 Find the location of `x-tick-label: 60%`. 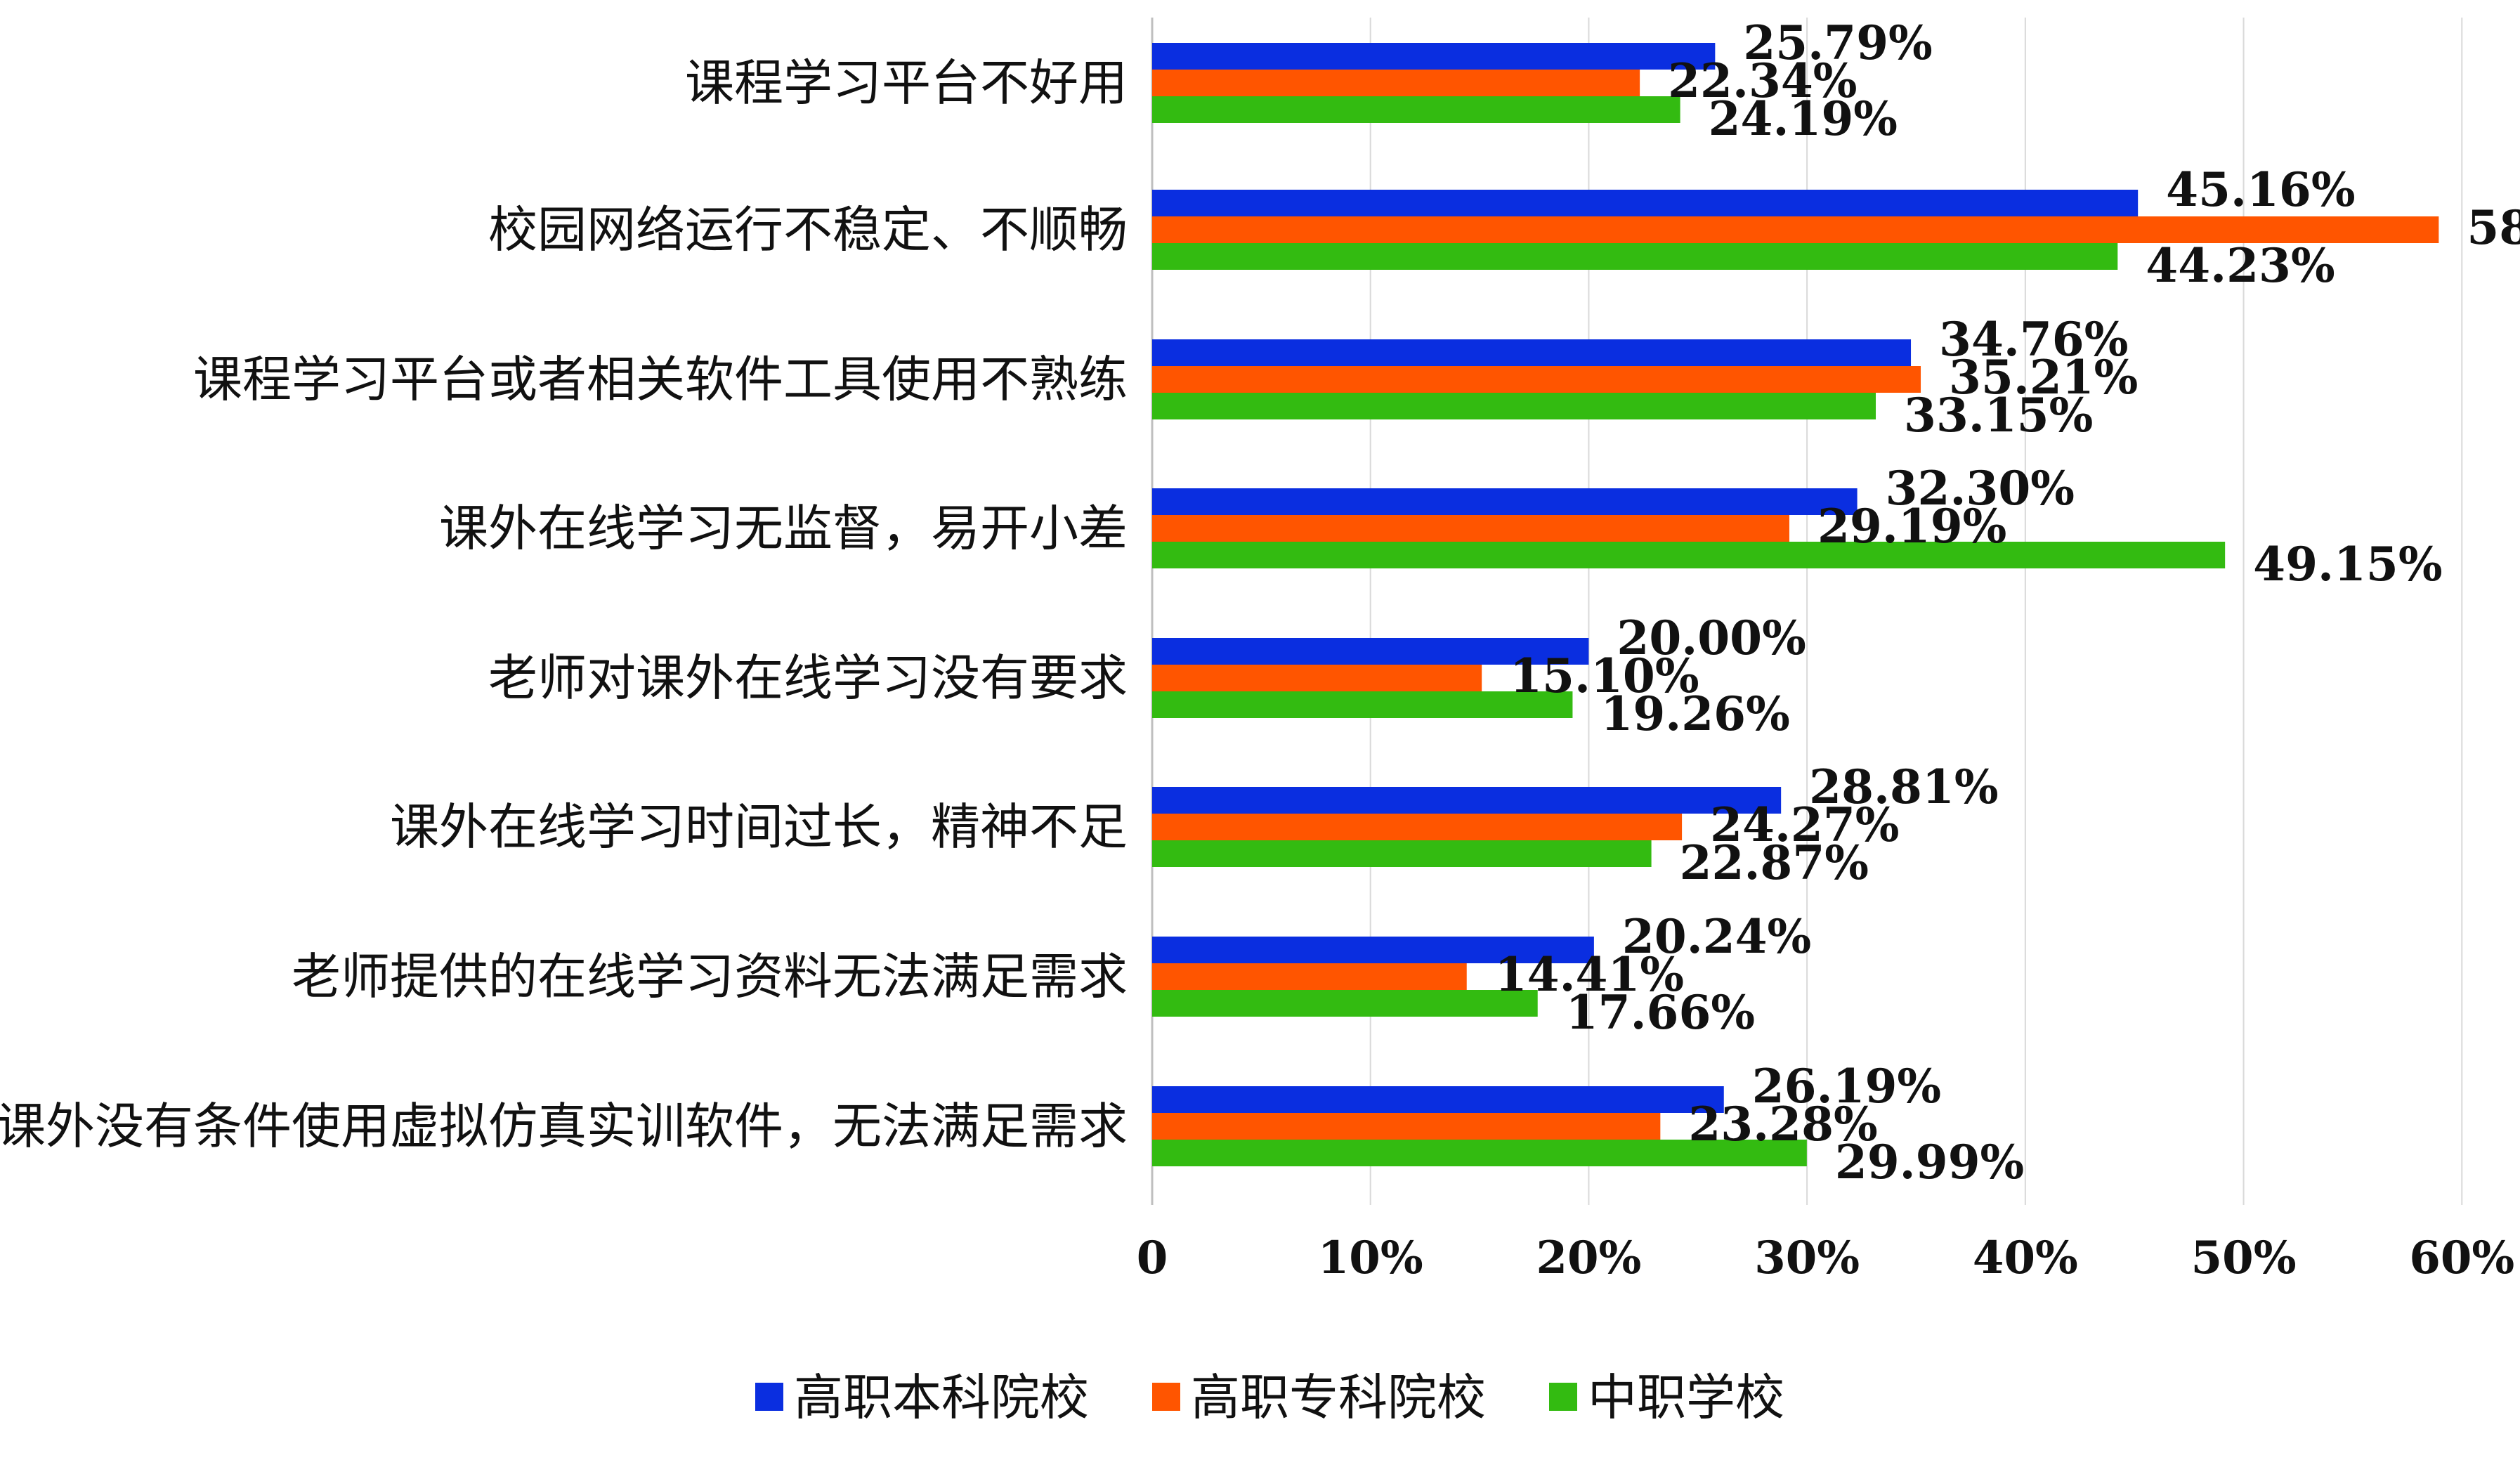

x-tick-label: 60% is located at coordinates (2462, 1258).